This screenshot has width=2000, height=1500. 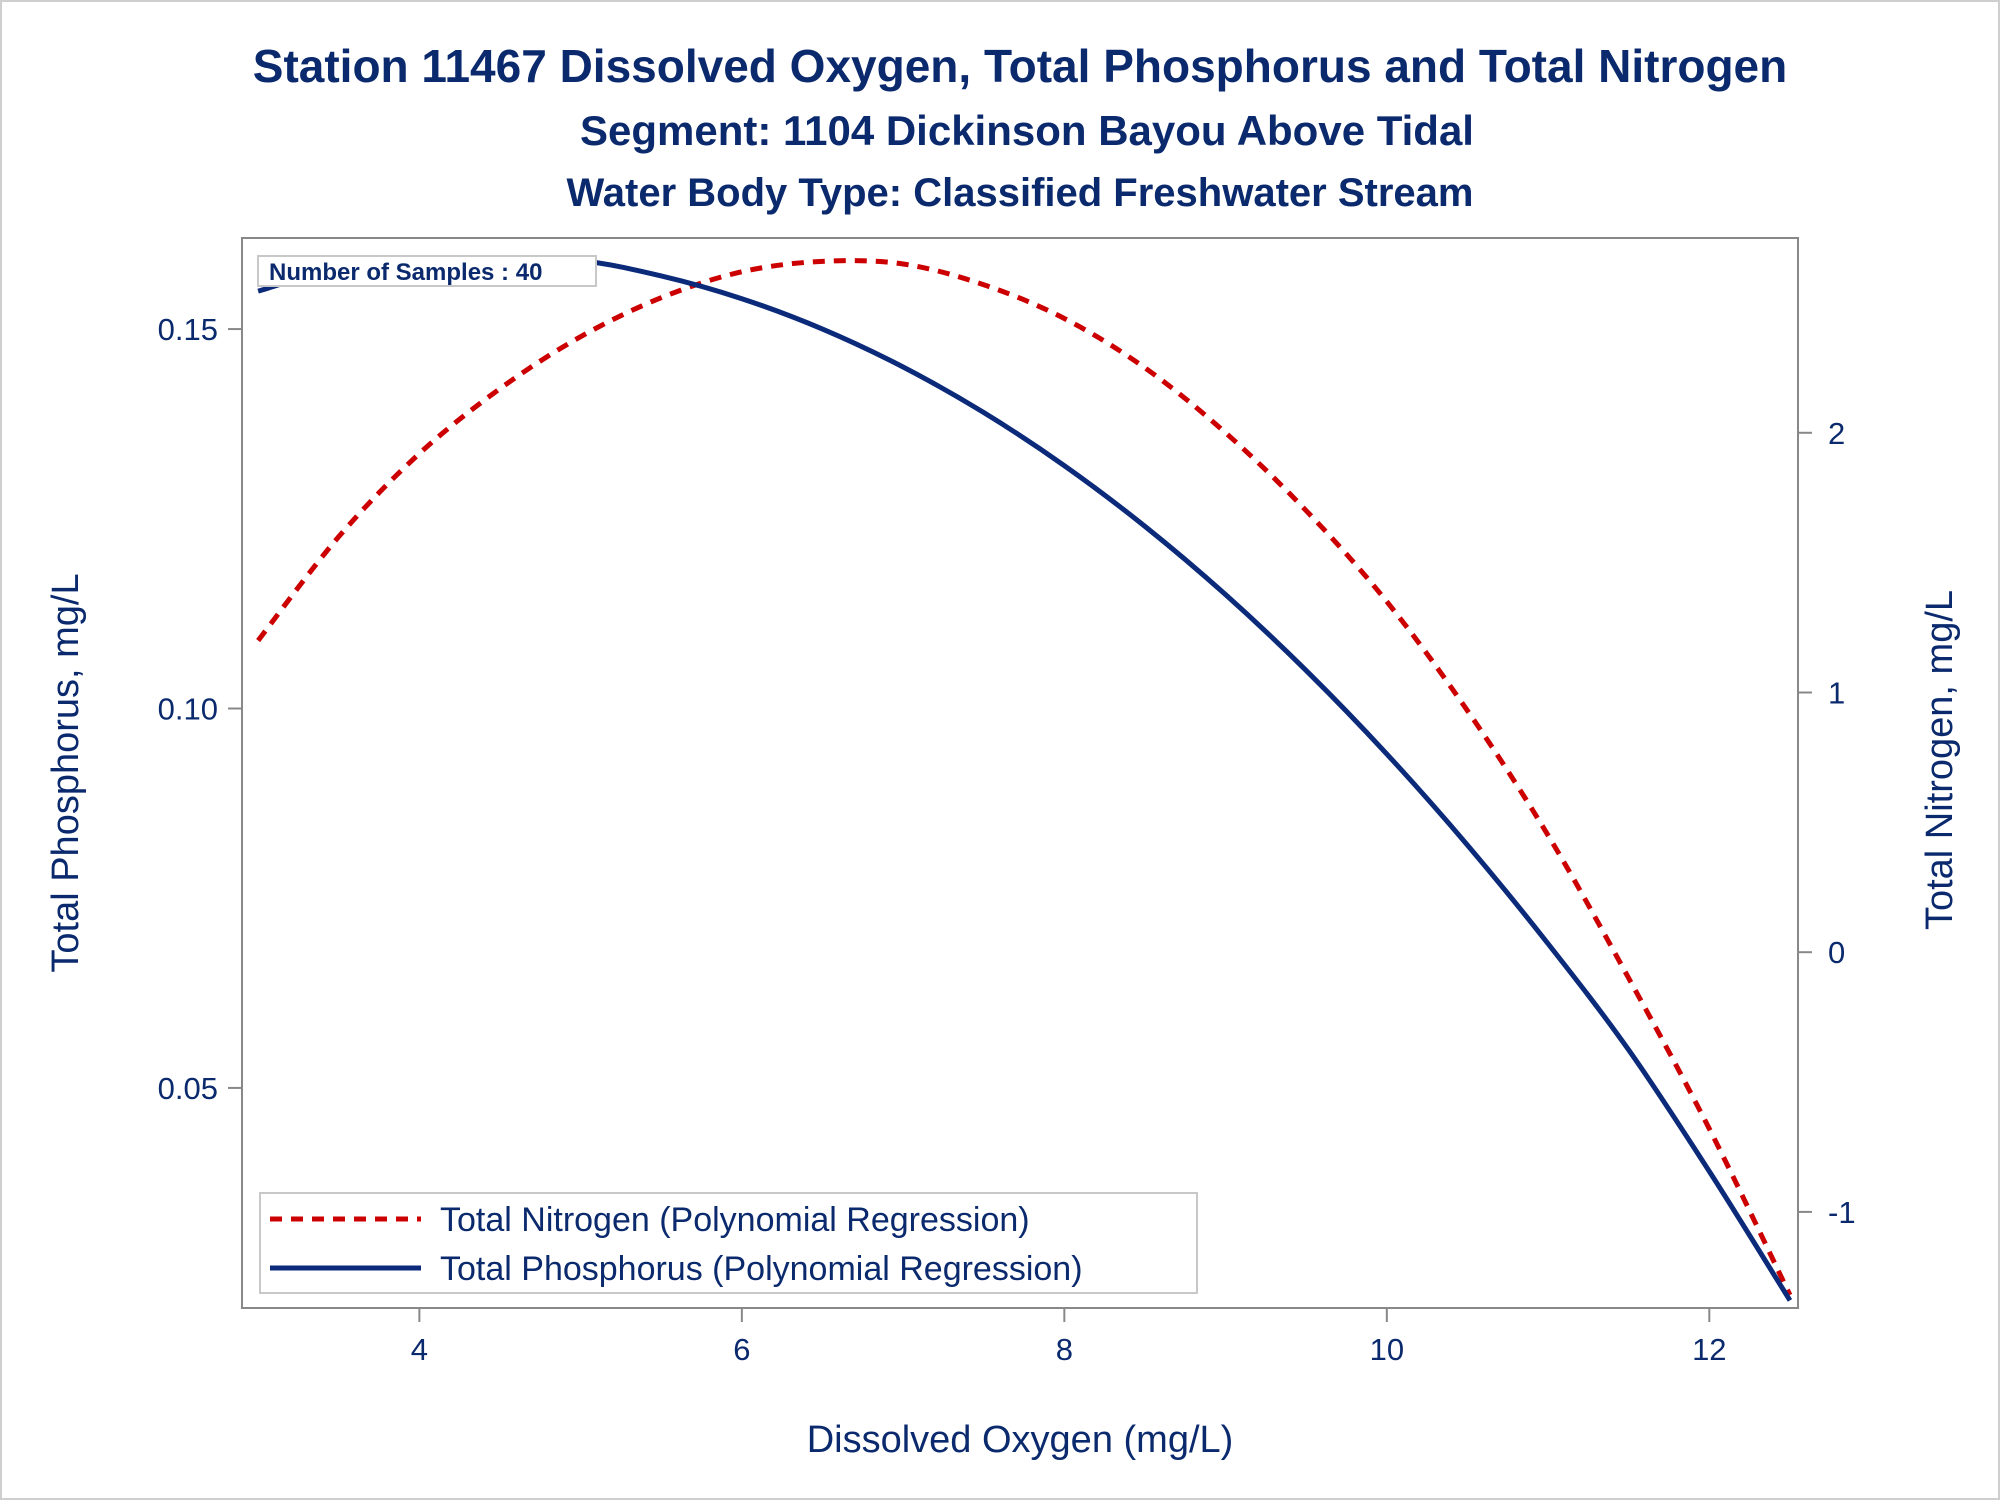 I want to click on sample-count-inset: Number of Samples : 40, so click(x=427, y=271).